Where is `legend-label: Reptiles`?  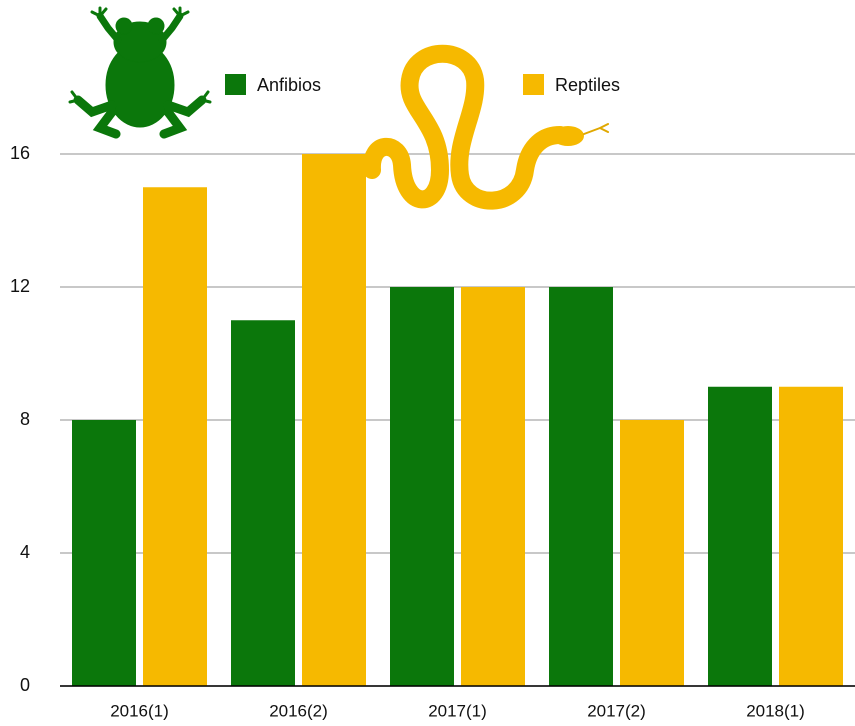
legend-label: Reptiles is located at coordinates (587, 85).